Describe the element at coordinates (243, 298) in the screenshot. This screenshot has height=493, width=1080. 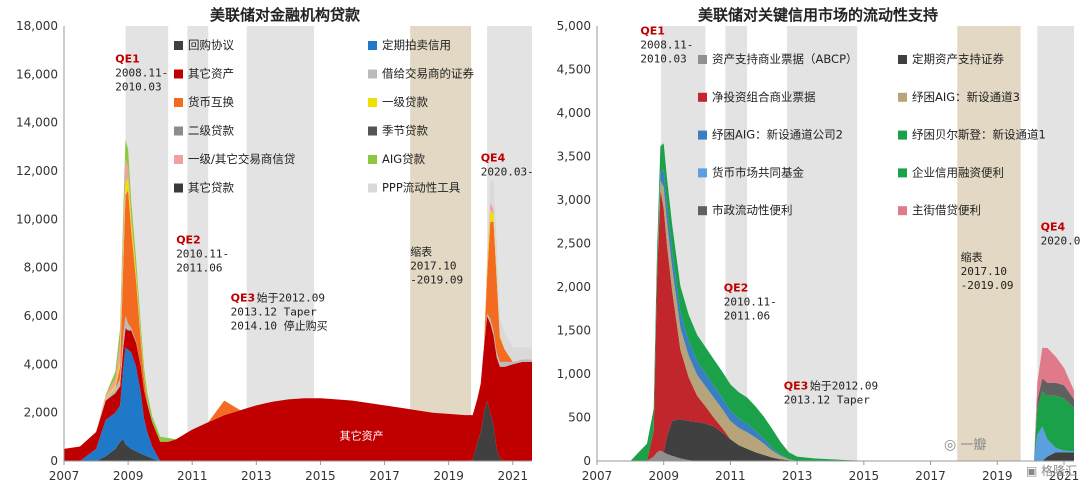
I see `annotation-tag: QE3` at that location.